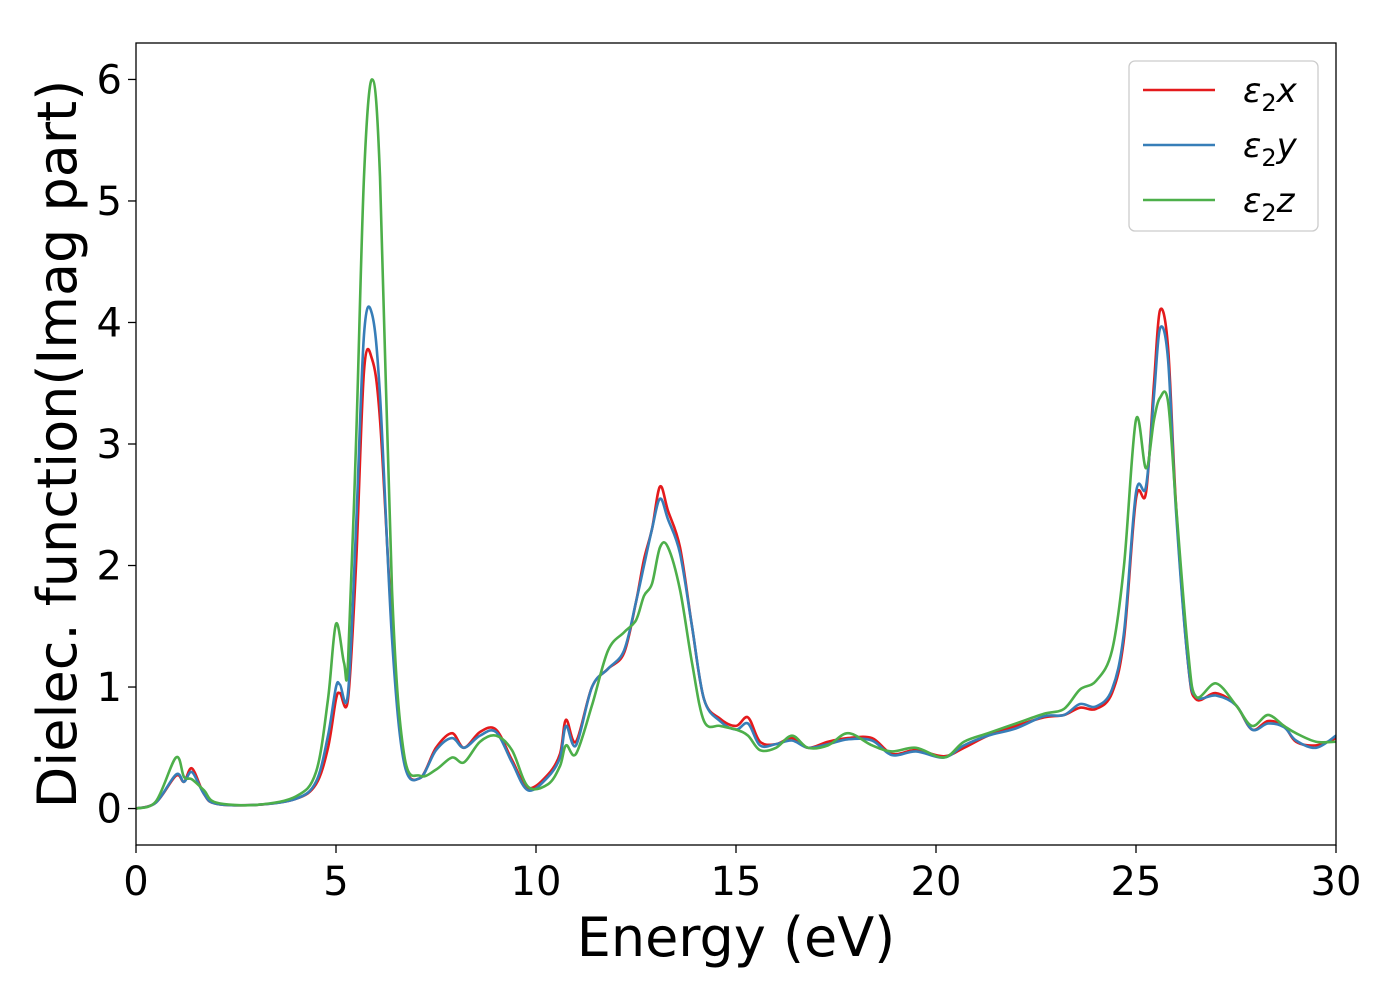  Describe the element at coordinates (1270, 94) in the screenshot. I see `legend-label: ε2x` at that location.